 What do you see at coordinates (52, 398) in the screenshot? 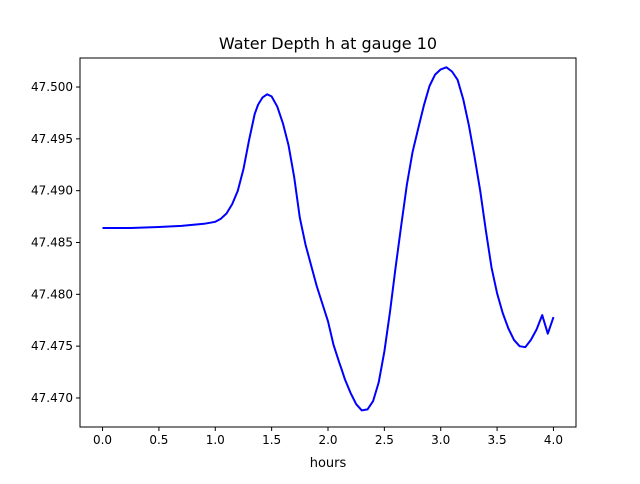
I see `y-tick-label: 47.470` at bounding box center [52, 398].